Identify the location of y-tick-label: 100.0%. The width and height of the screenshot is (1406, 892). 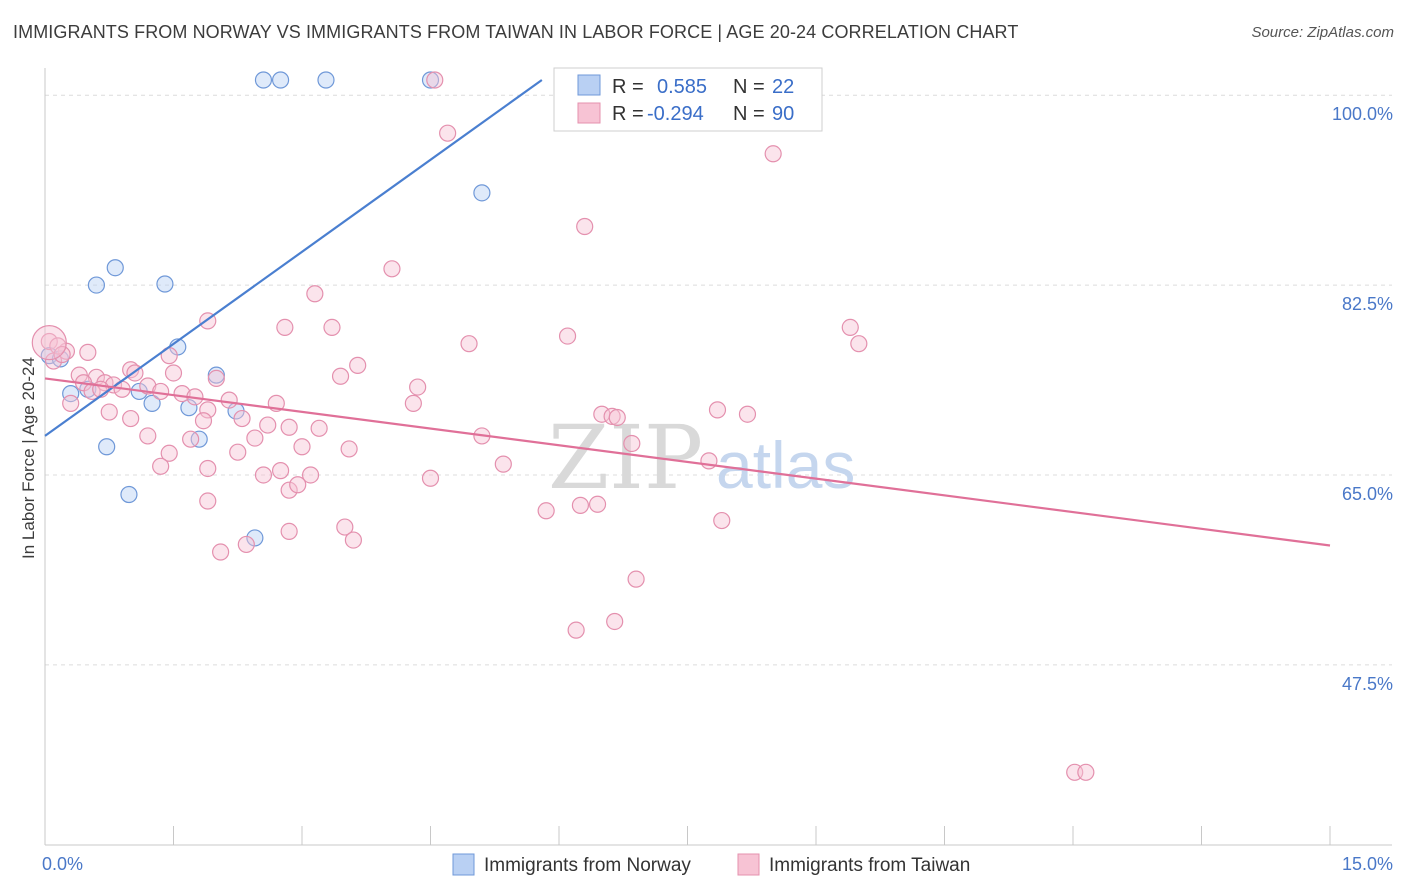
(1362, 114).